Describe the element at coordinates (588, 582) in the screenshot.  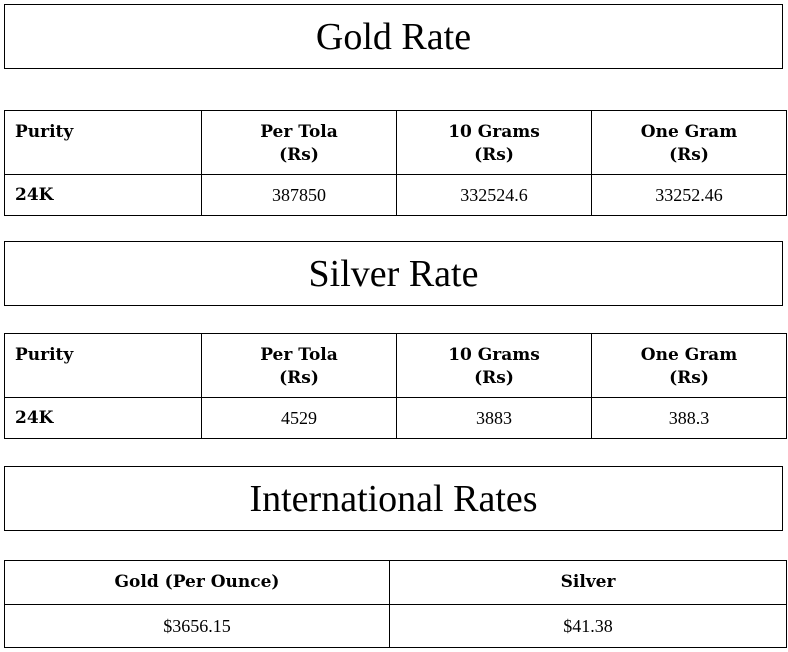
I see `header-silver: Silver` at that location.